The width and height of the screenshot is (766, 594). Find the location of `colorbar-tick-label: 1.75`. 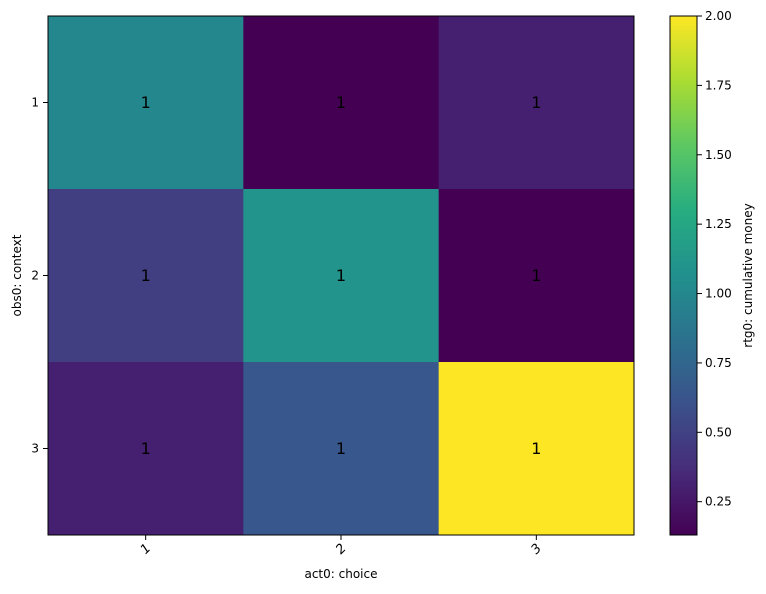

colorbar-tick-label: 1.75 is located at coordinates (718, 85).